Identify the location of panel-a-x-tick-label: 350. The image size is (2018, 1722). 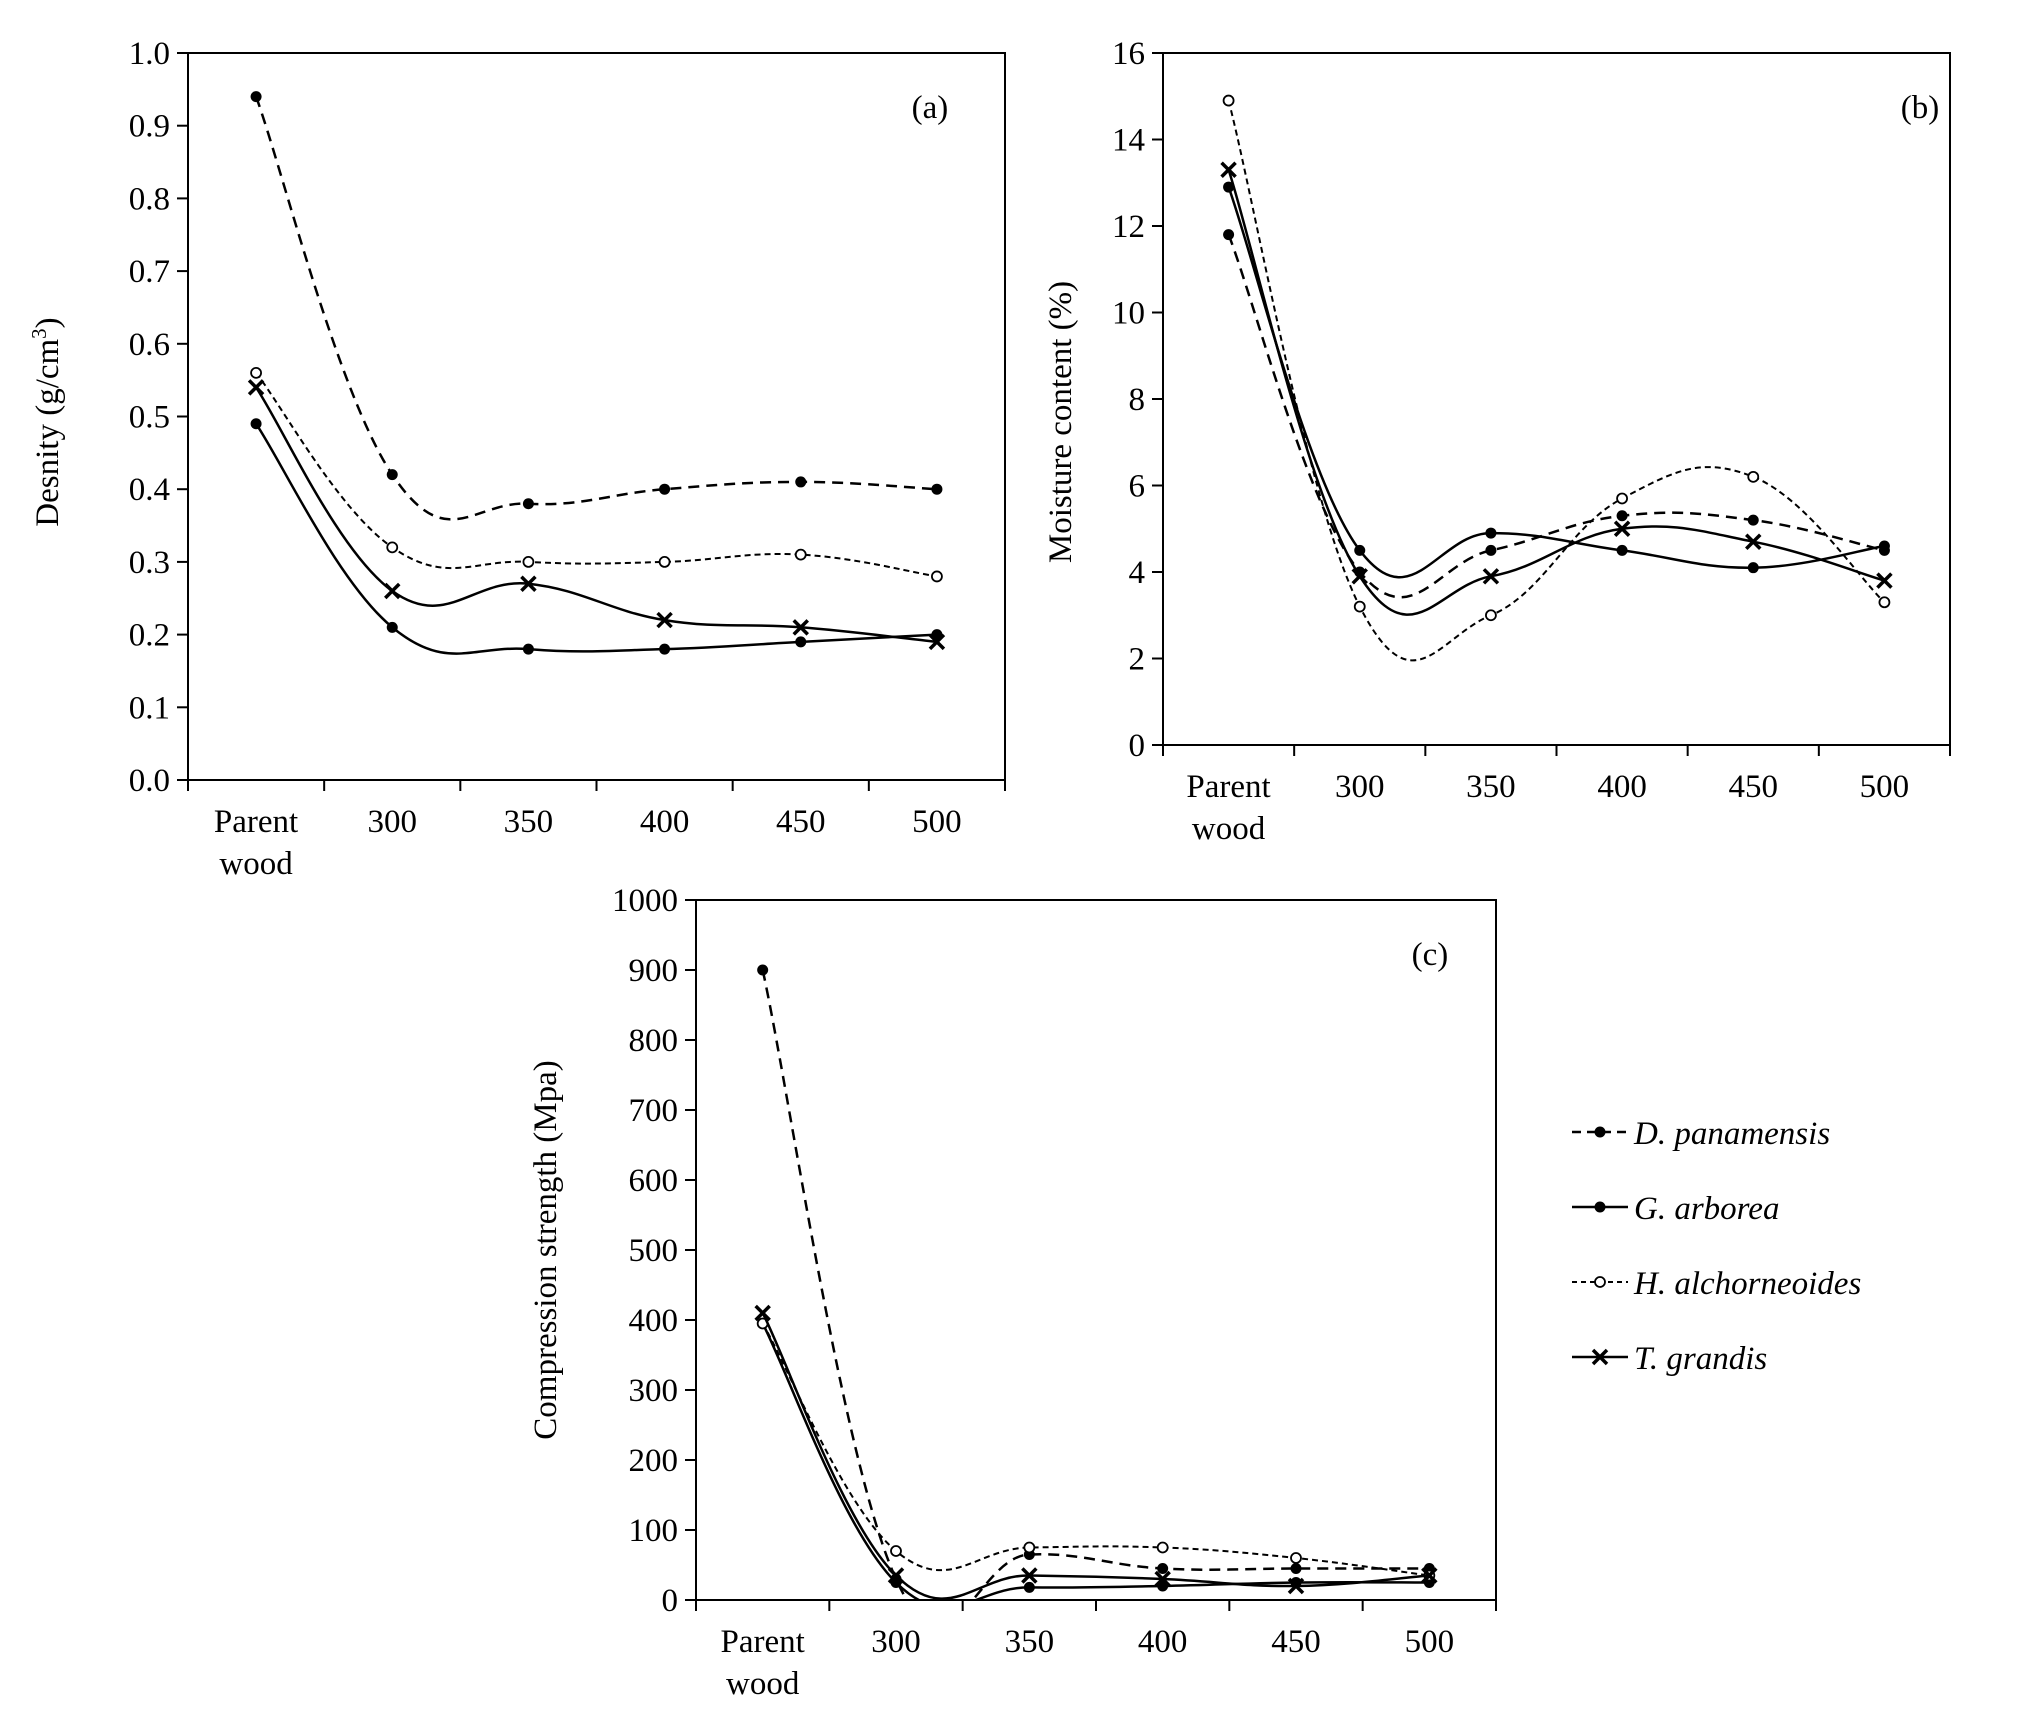
(529, 822).